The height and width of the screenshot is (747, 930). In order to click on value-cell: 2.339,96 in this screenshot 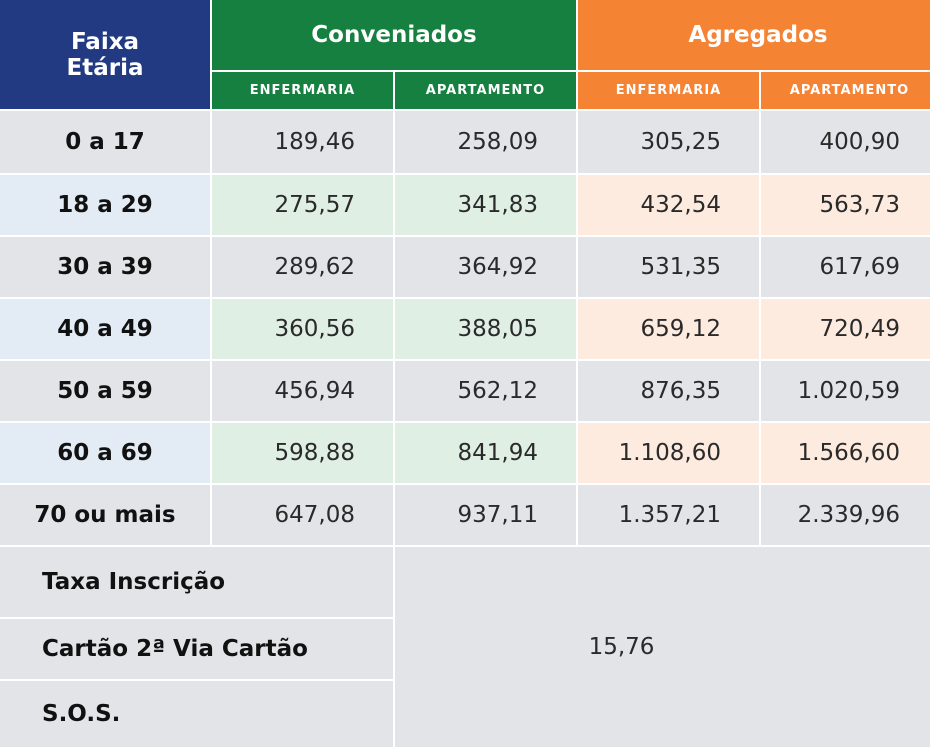, I will do `click(845, 515)`.